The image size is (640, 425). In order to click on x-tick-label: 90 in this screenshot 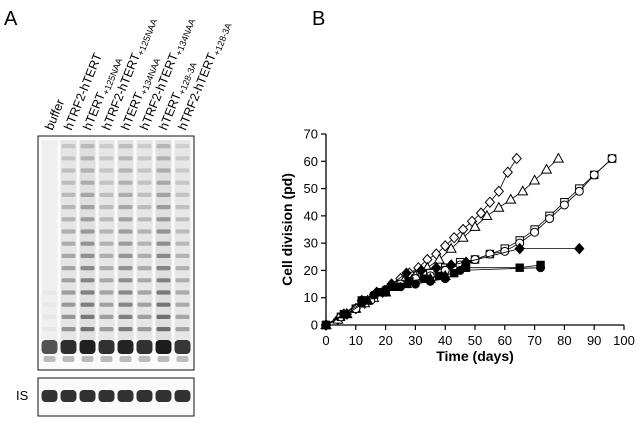, I will do `click(594, 340)`.